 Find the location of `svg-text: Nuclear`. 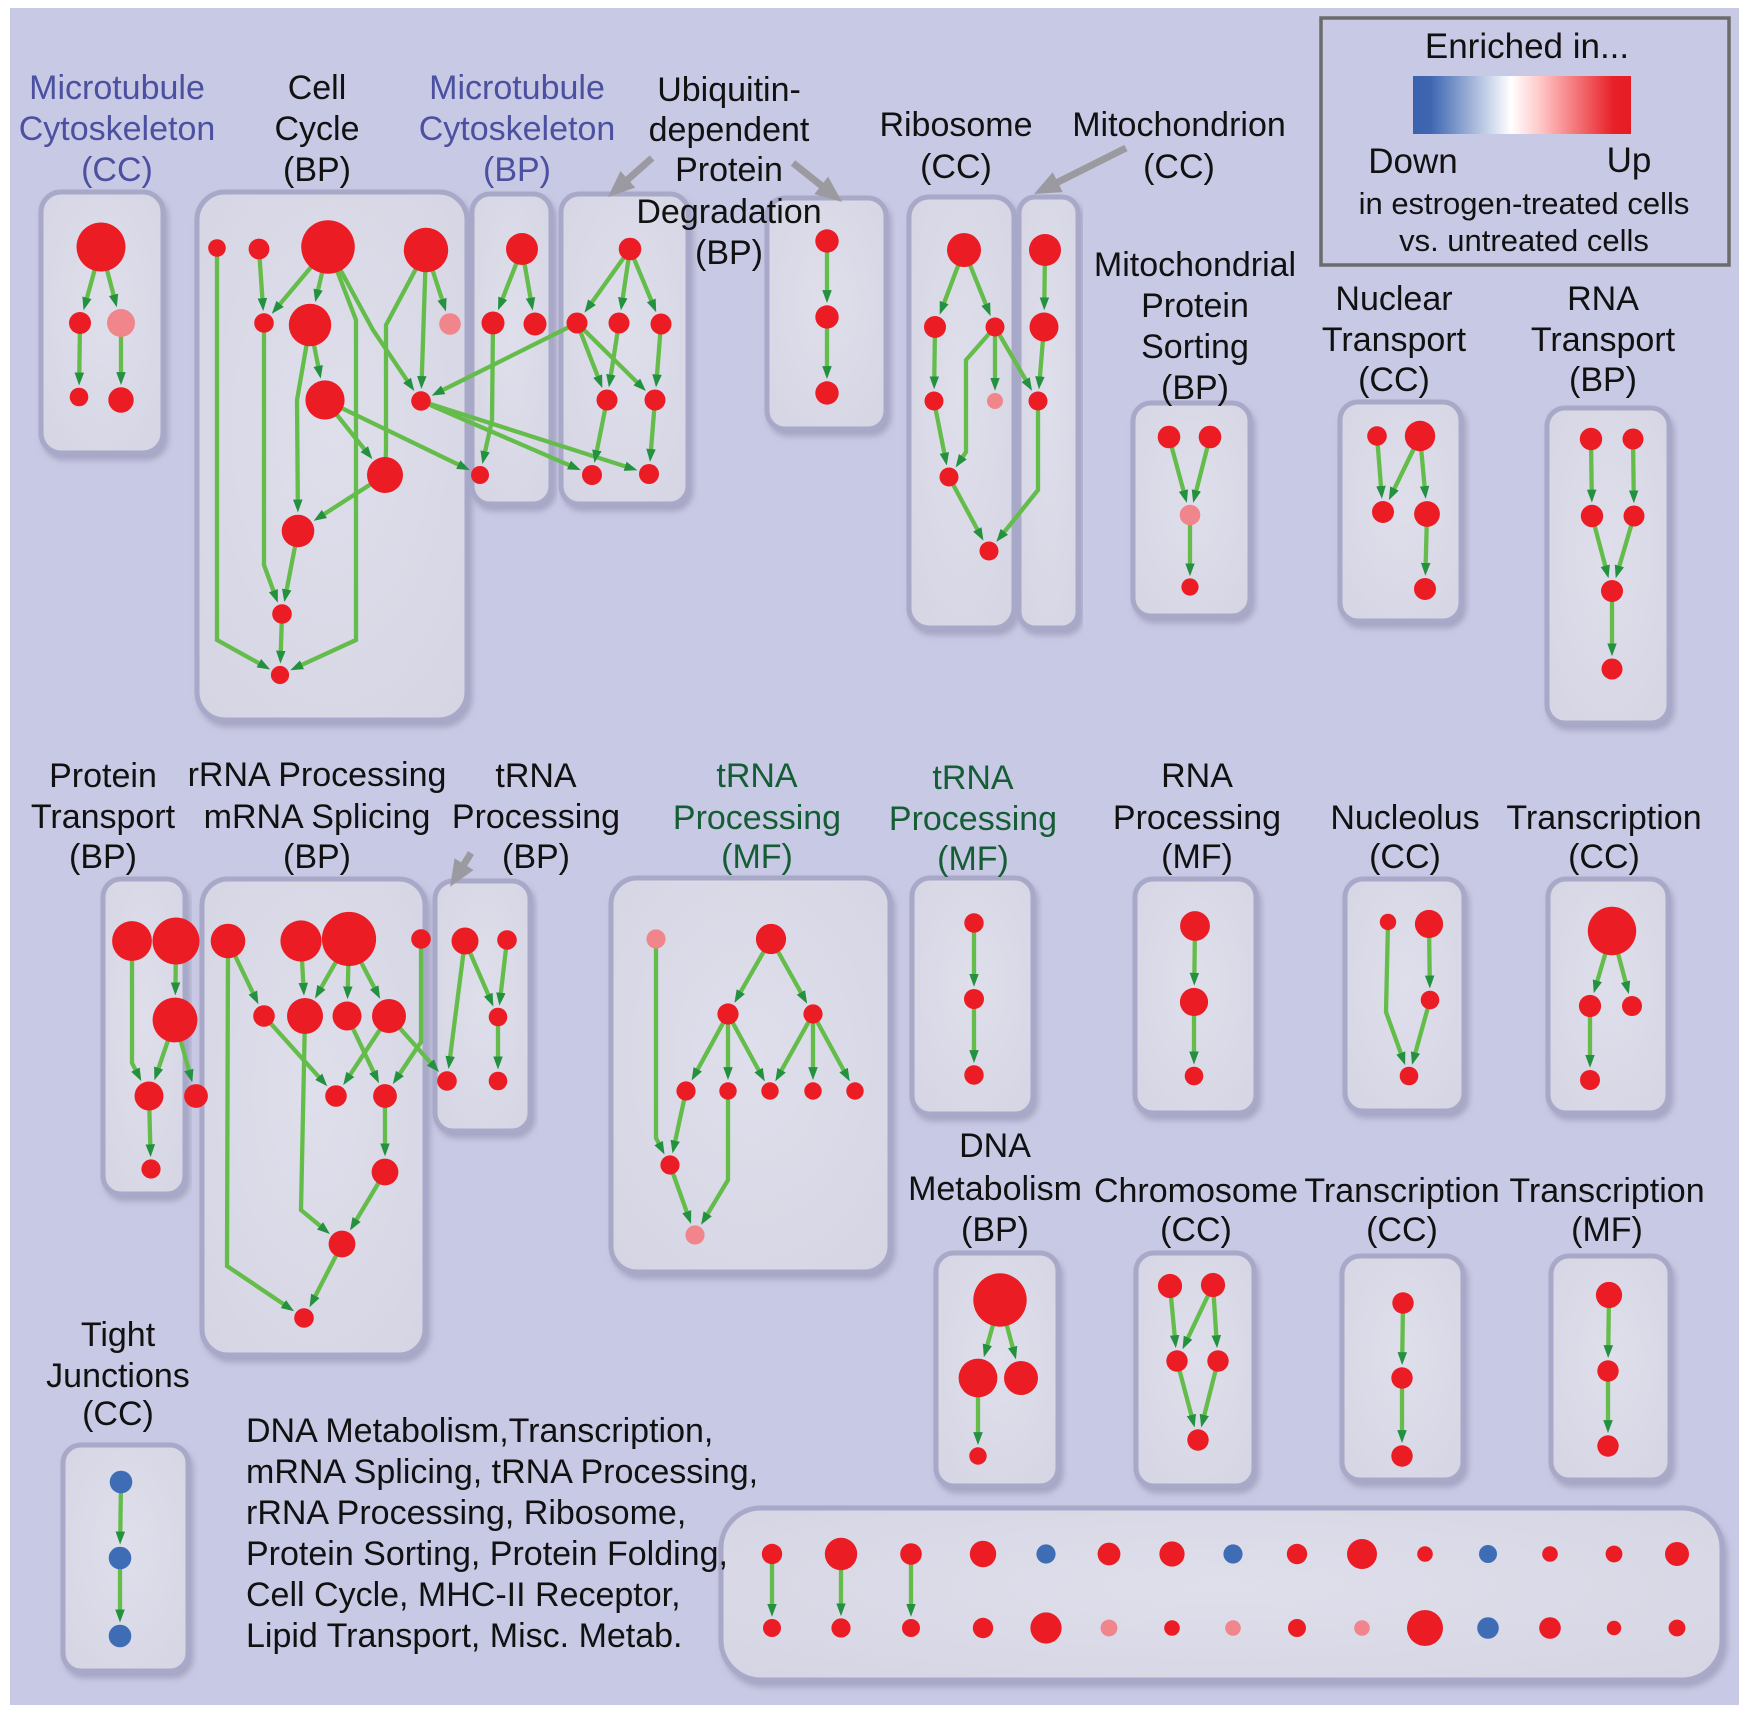

svg-text: Nuclear is located at coordinates (1393, 299).